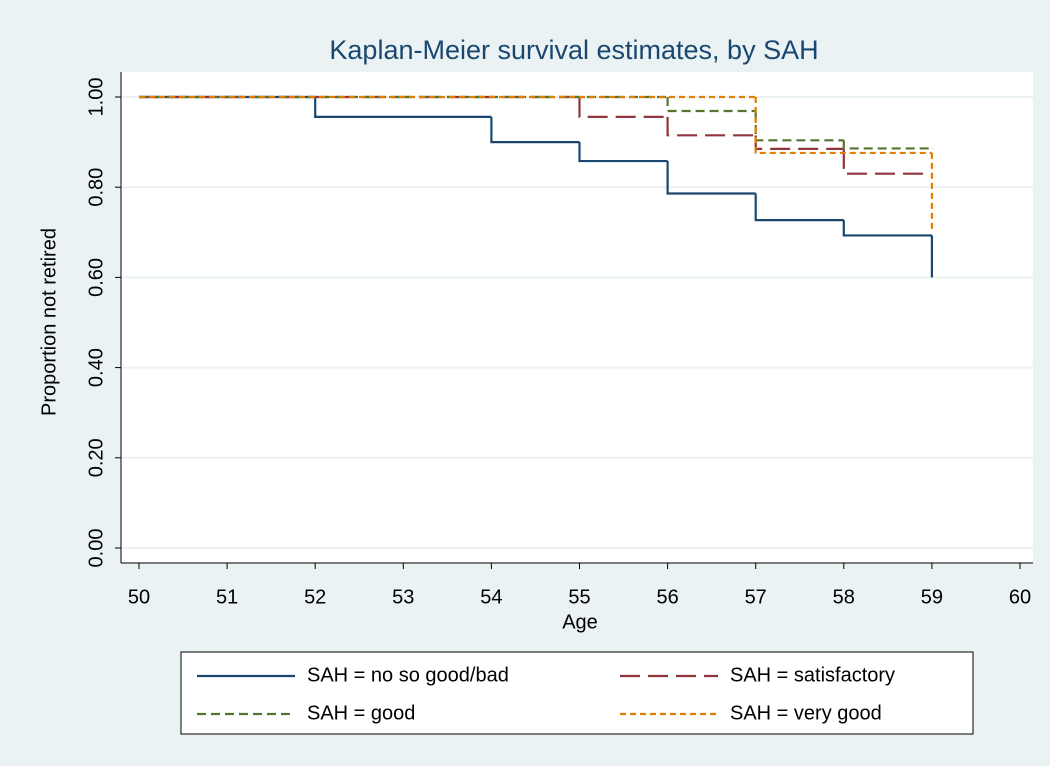 Image resolution: width=1050 pixels, height=766 pixels. What do you see at coordinates (580, 622) in the screenshot?
I see `x-axis-title: Age` at bounding box center [580, 622].